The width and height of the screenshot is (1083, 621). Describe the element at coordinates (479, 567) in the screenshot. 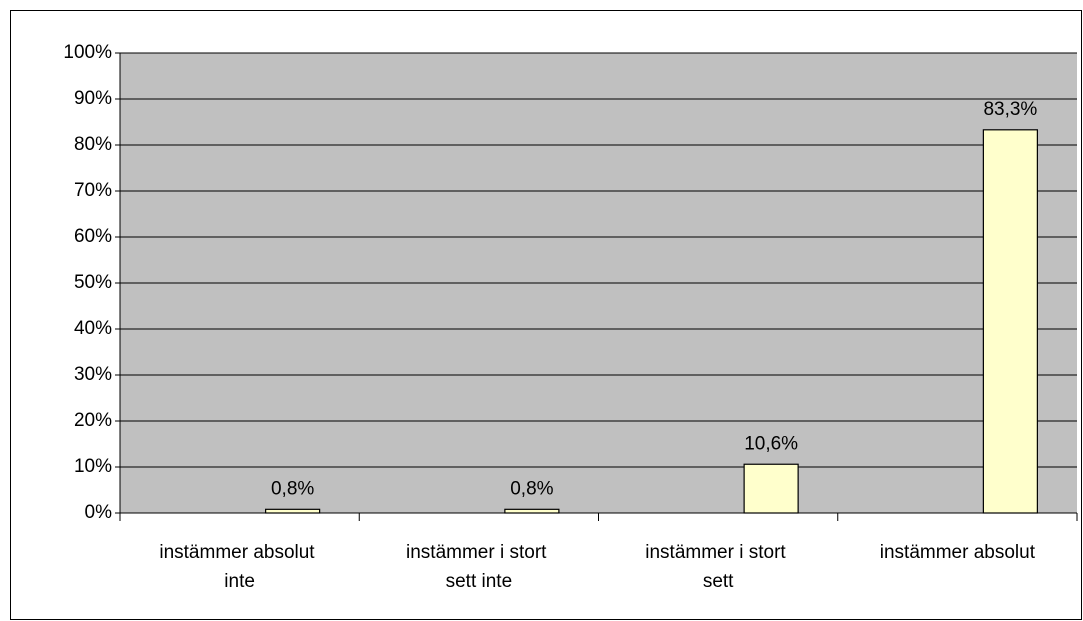

I see `x-tick-label: instämmer i stort sett inte` at that location.